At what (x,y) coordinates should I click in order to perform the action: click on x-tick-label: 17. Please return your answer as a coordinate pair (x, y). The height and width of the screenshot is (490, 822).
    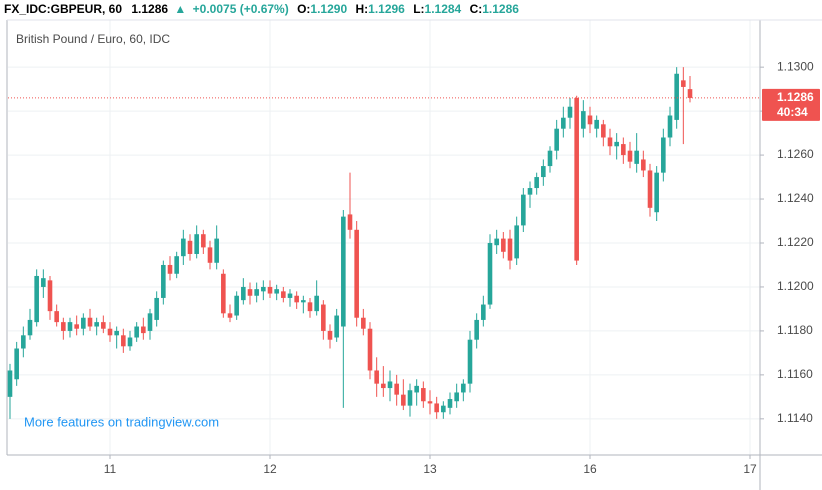
    Looking at the image, I should click on (750, 469).